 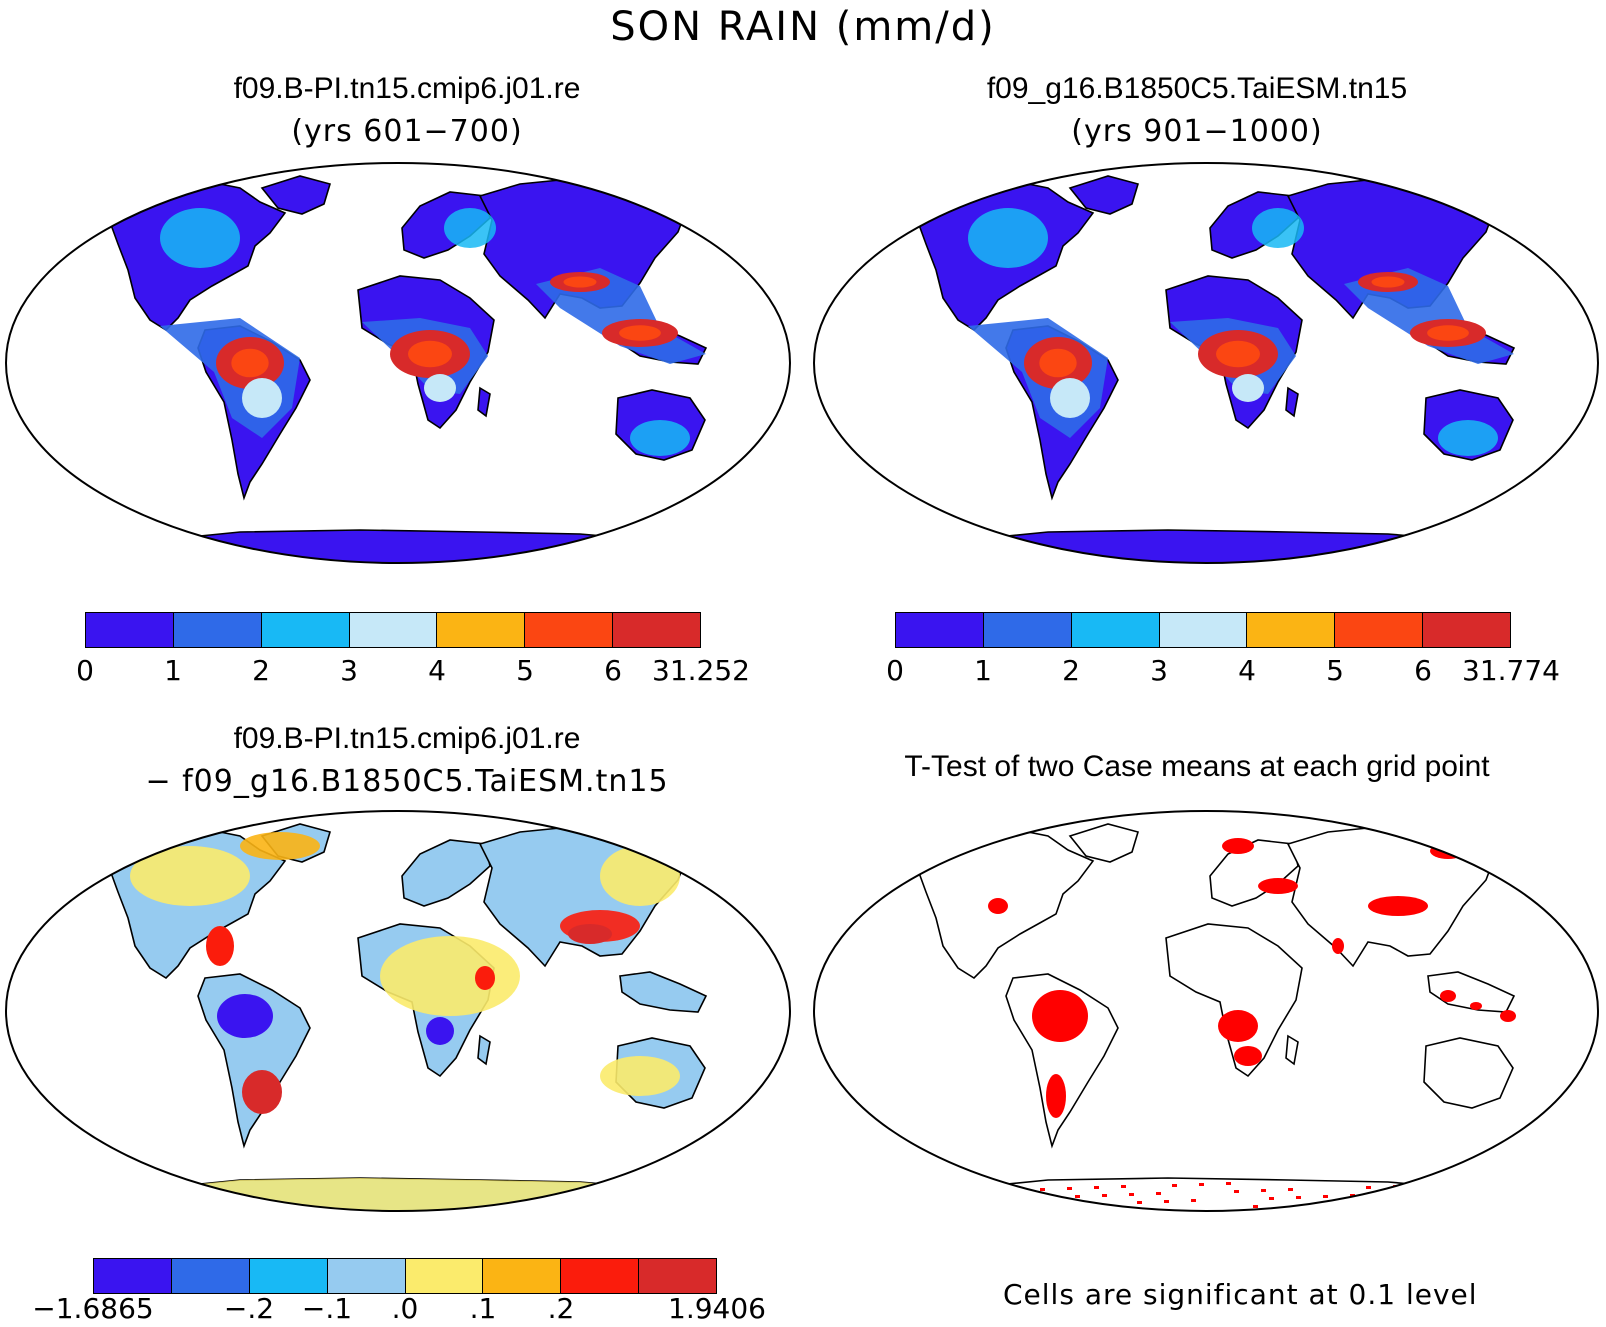 I want to click on panel1-subtitle: (yrs 601−700), so click(x=407, y=131).